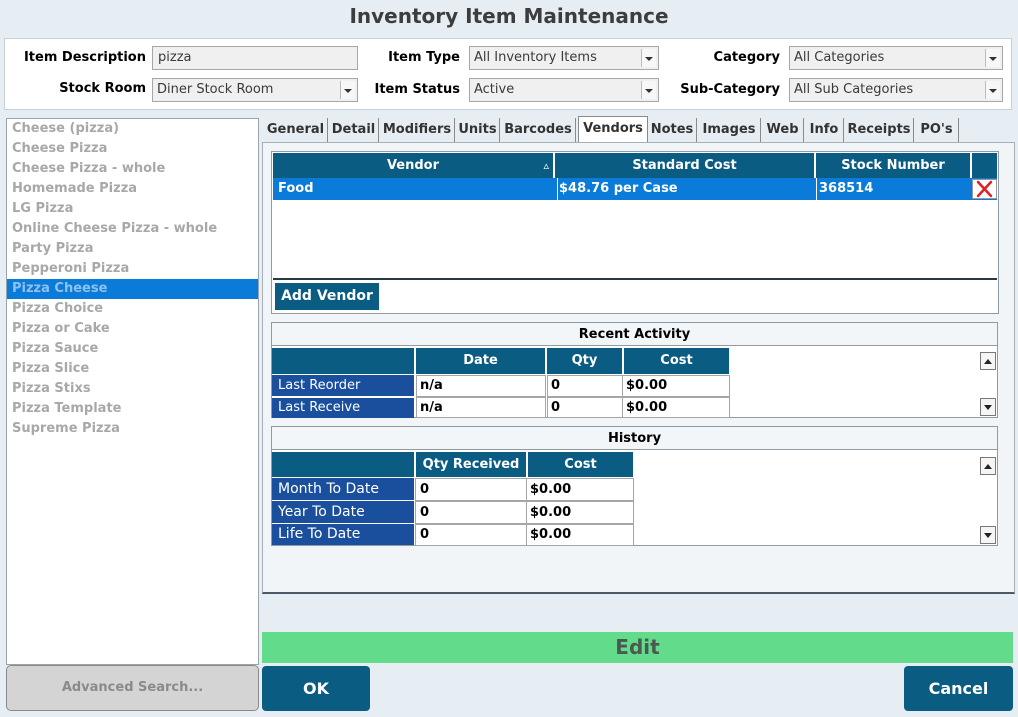 Image resolution: width=1018 pixels, height=717 pixels. Describe the element at coordinates (509, 16) in the screenshot. I see `window-title: Inventory Item Maintenance` at that location.